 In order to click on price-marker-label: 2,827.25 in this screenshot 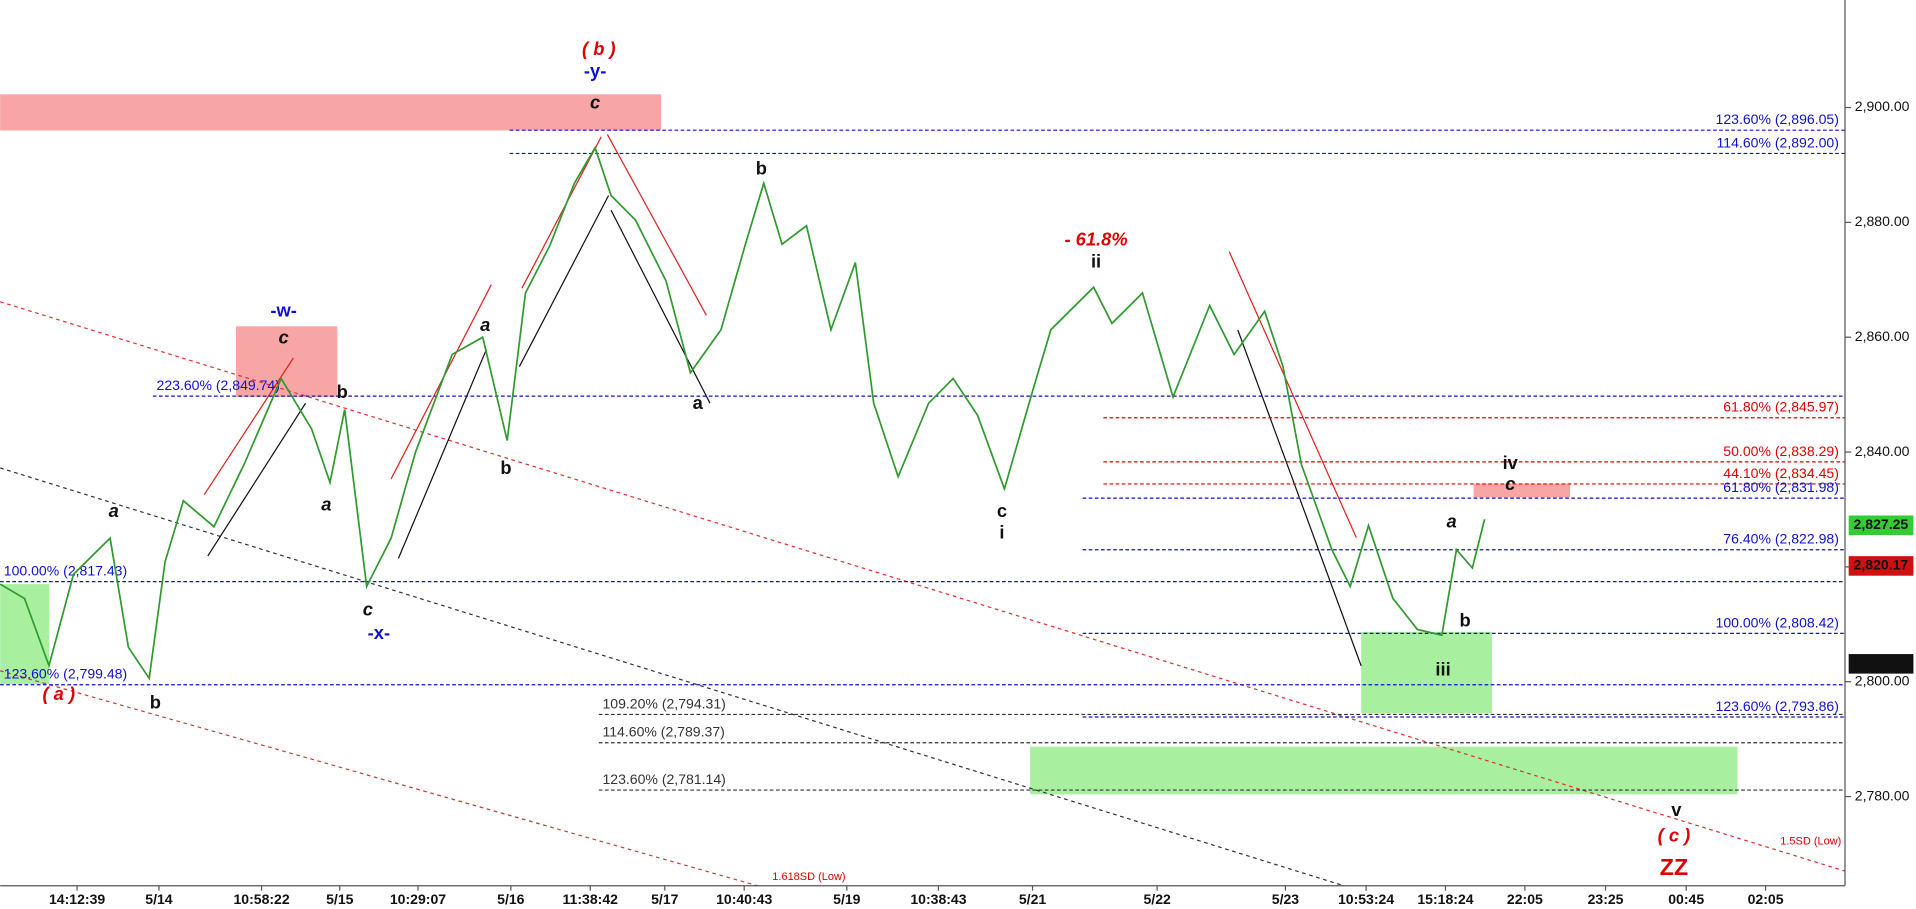, I will do `click(1881, 524)`.